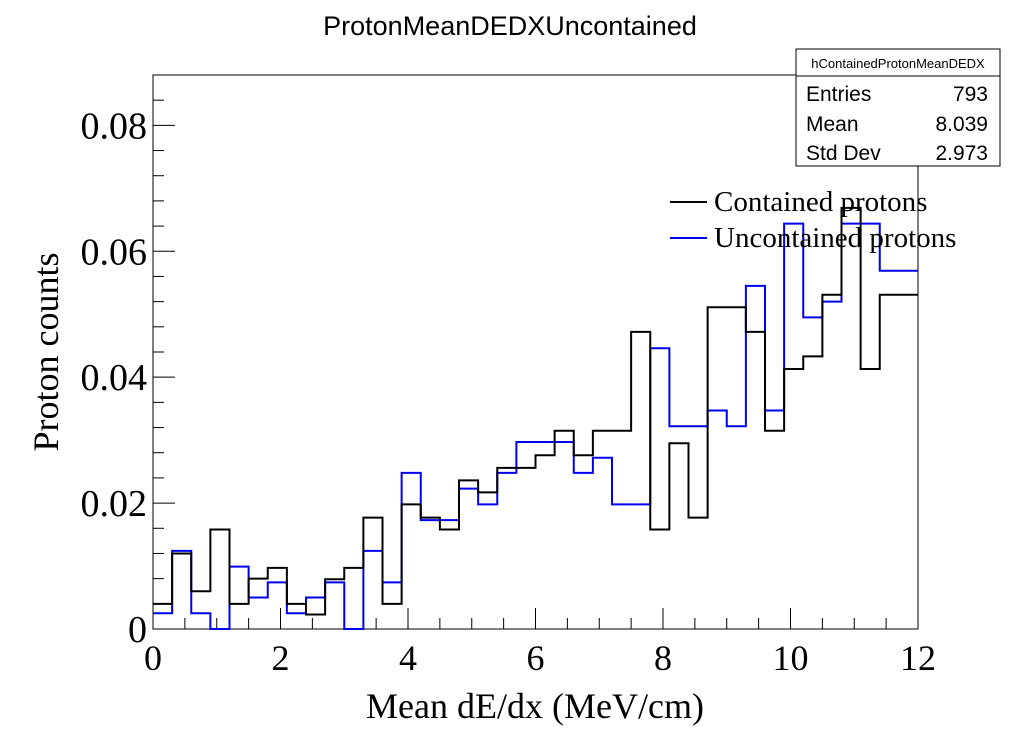 This screenshot has height=740, width=1020. I want to click on stats-mean-label: Mean, so click(832, 124).